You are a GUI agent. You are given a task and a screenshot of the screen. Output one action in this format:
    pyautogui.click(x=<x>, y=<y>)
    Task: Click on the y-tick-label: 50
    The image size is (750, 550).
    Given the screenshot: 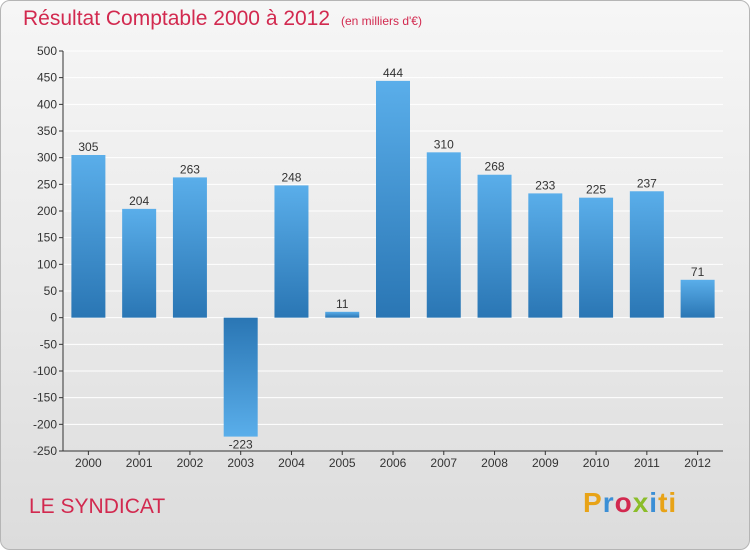 What is the action you would take?
    pyautogui.click(x=51, y=291)
    